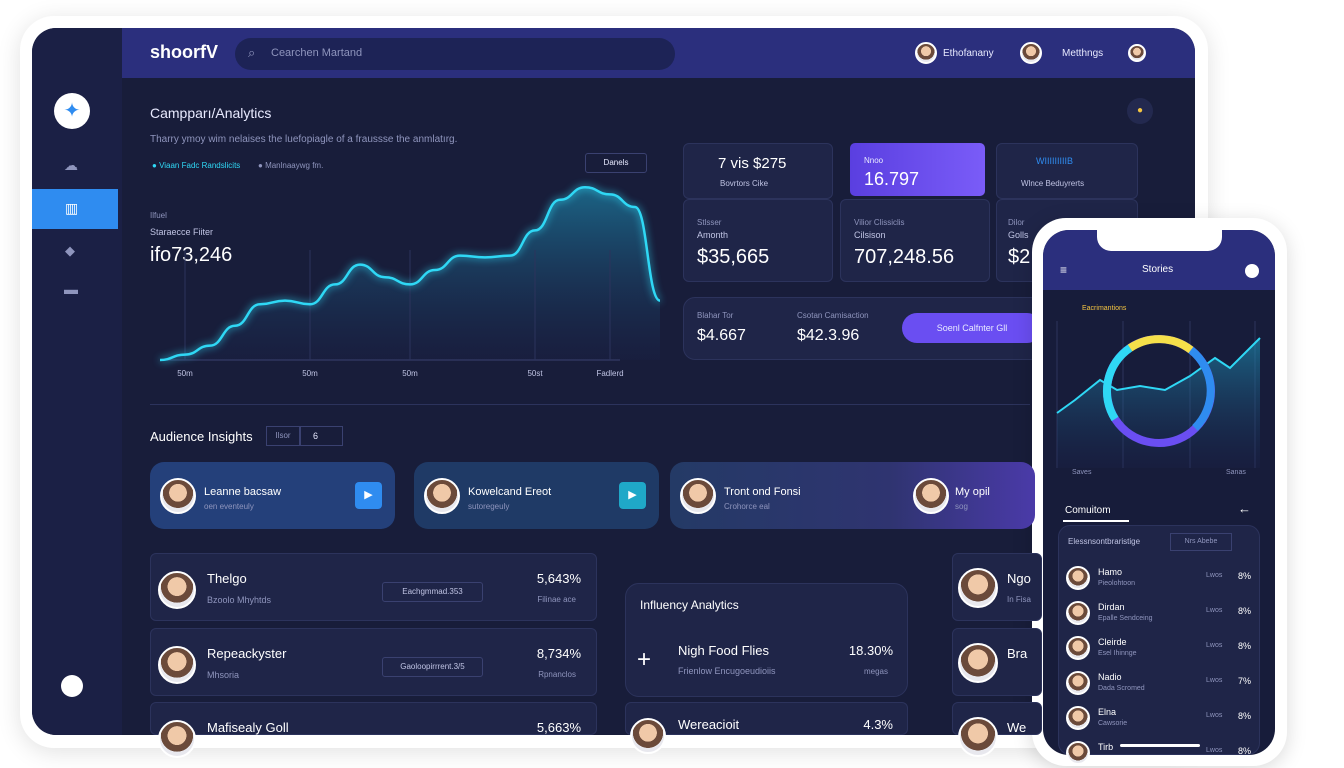 The image size is (1344, 768). What do you see at coordinates (1117, 653) in the screenshot?
I see `sub: Esel Ihinnge` at bounding box center [1117, 653].